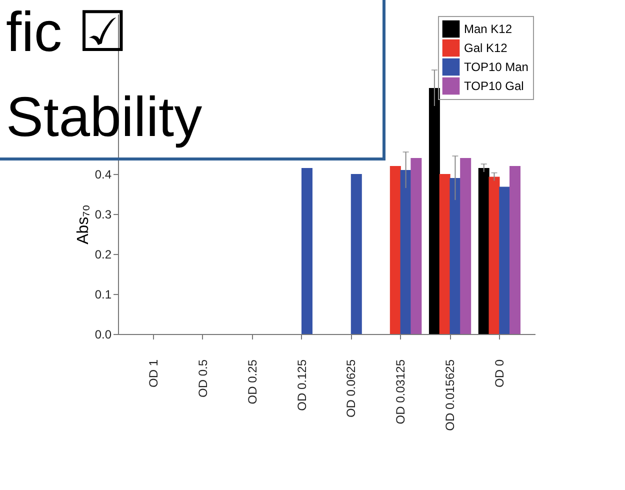 This screenshot has width=625, height=490. I want to click on x-tick-label: OD 0.5, so click(203, 378).